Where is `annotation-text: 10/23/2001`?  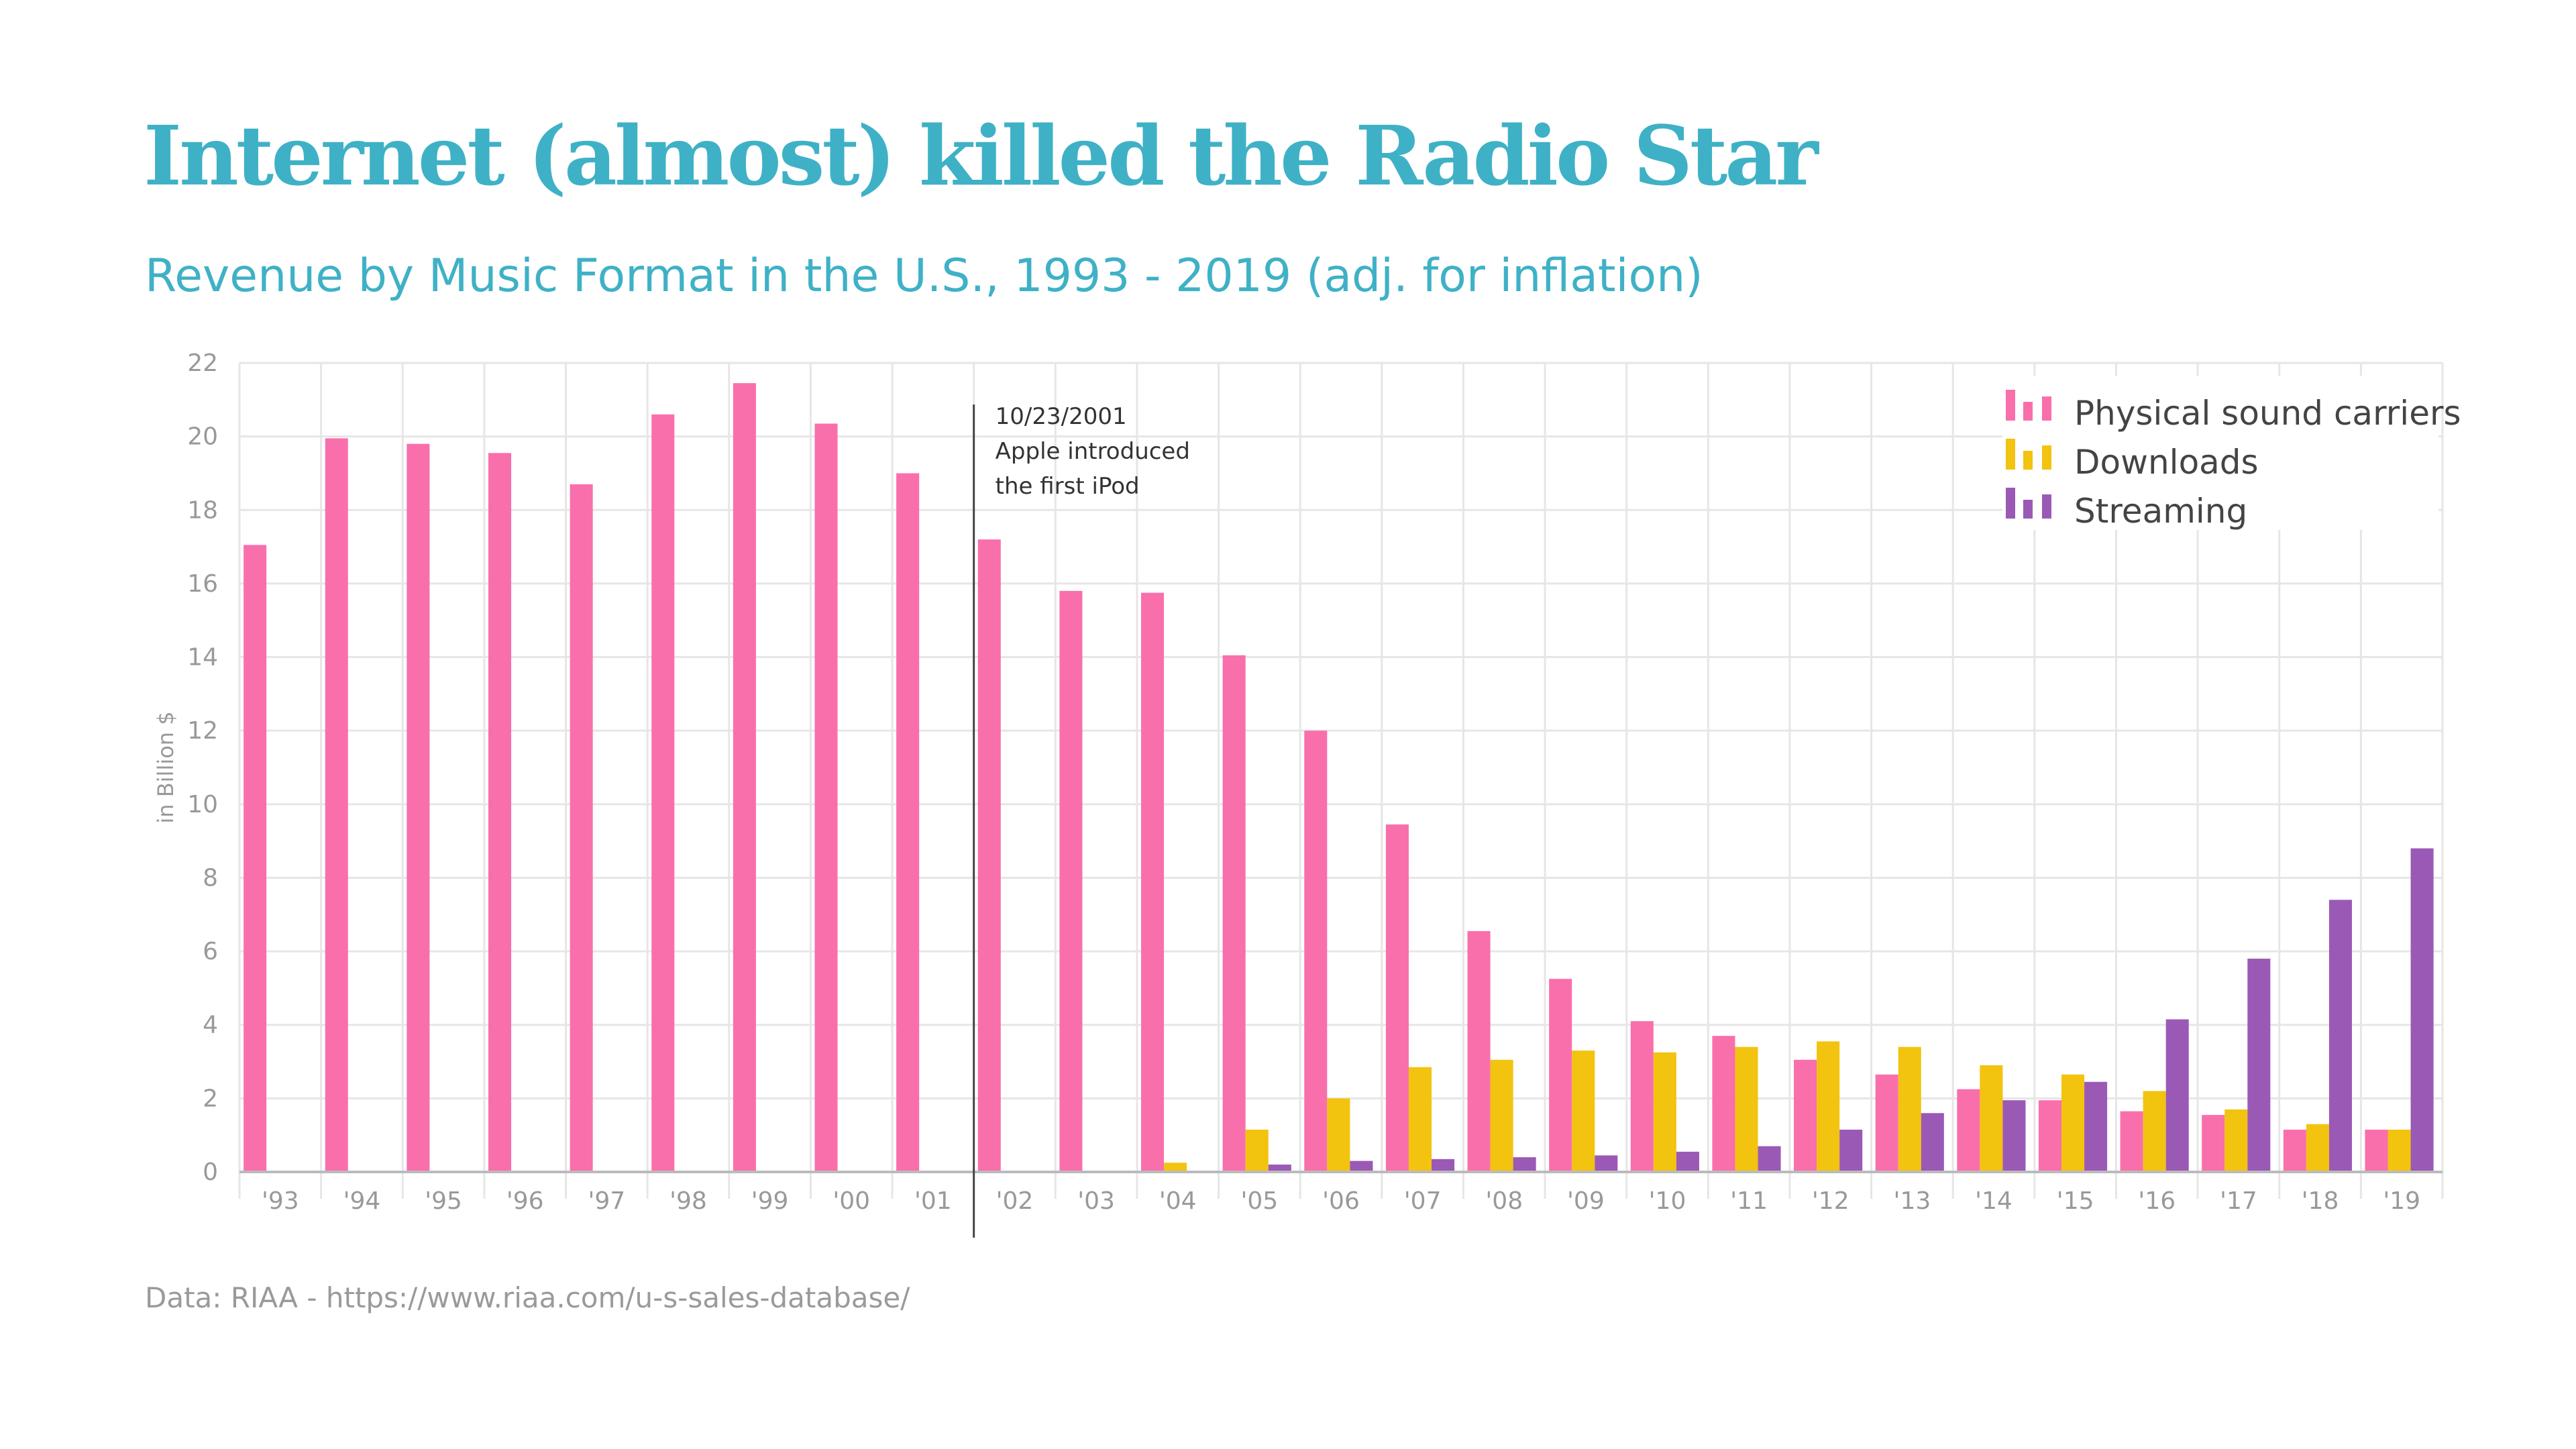 annotation-text: 10/23/2001 is located at coordinates (1061, 416).